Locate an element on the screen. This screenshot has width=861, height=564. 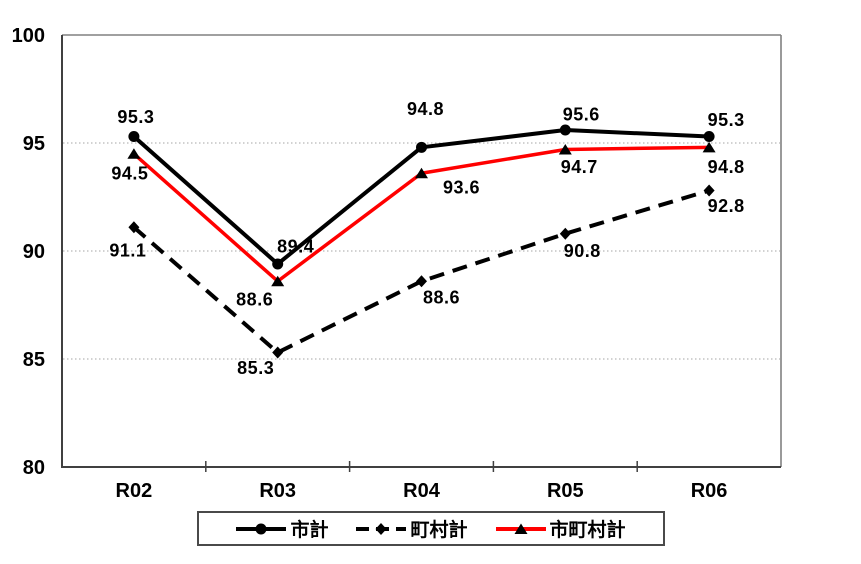
series-city-town-village-total-data-label: 88.6 is located at coordinates (254, 300).